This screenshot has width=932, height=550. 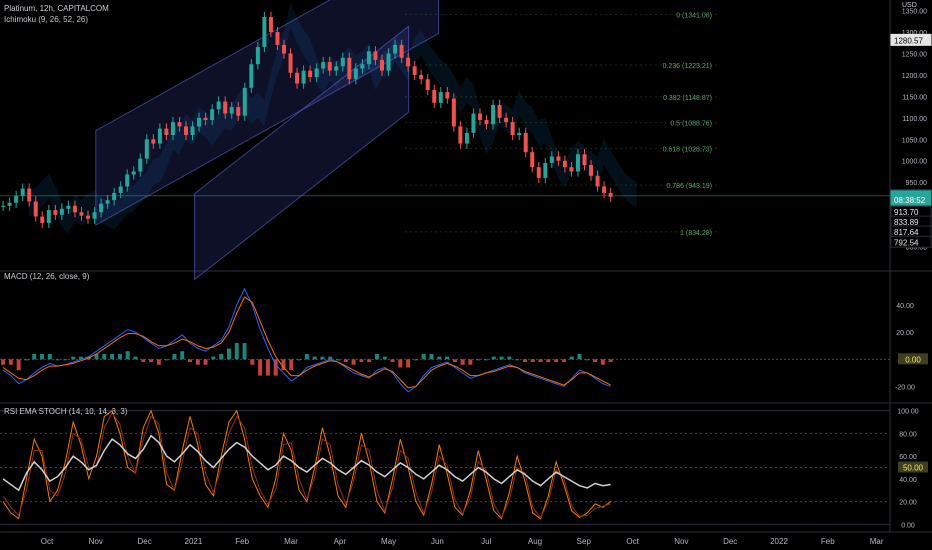 What do you see at coordinates (905, 306) in the screenshot?
I see `macd-axis-tick: 40.00` at bounding box center [905, 306].